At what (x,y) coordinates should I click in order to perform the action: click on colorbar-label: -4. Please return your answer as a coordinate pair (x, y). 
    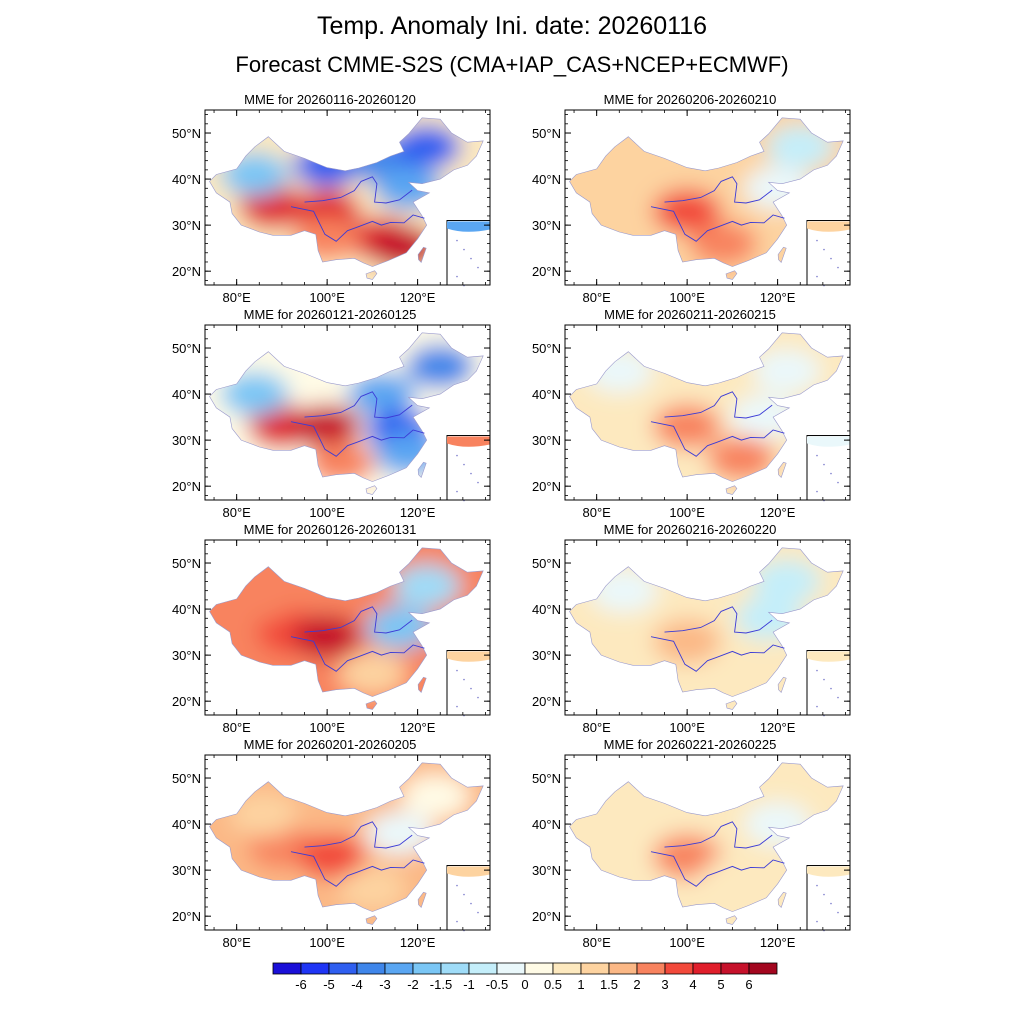
    Looking at the image, I should click on (357, 984).